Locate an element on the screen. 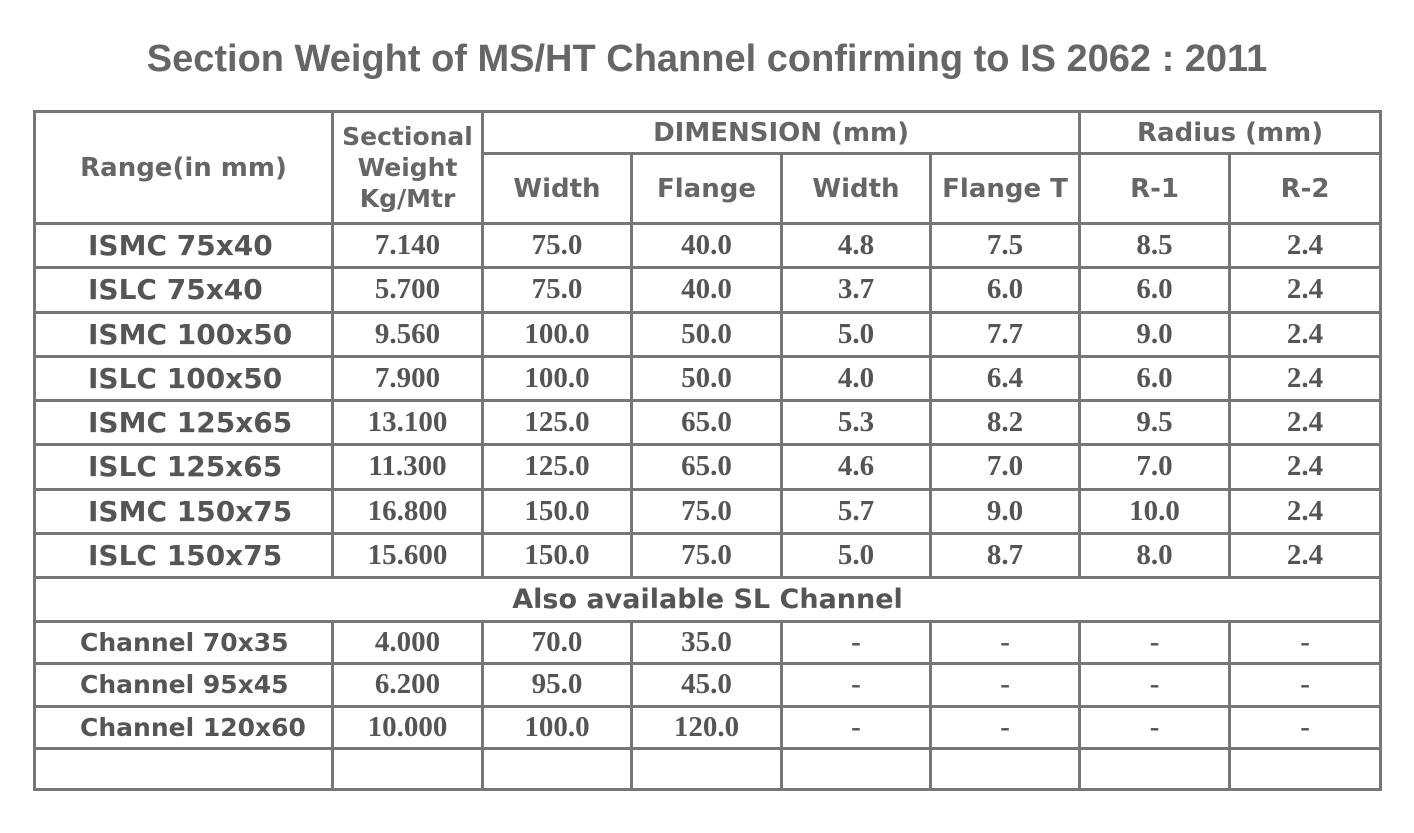 The height and width of the screenshot is (833, 1414). value-cell: 8.0 is located at coordinates (1155, 555).